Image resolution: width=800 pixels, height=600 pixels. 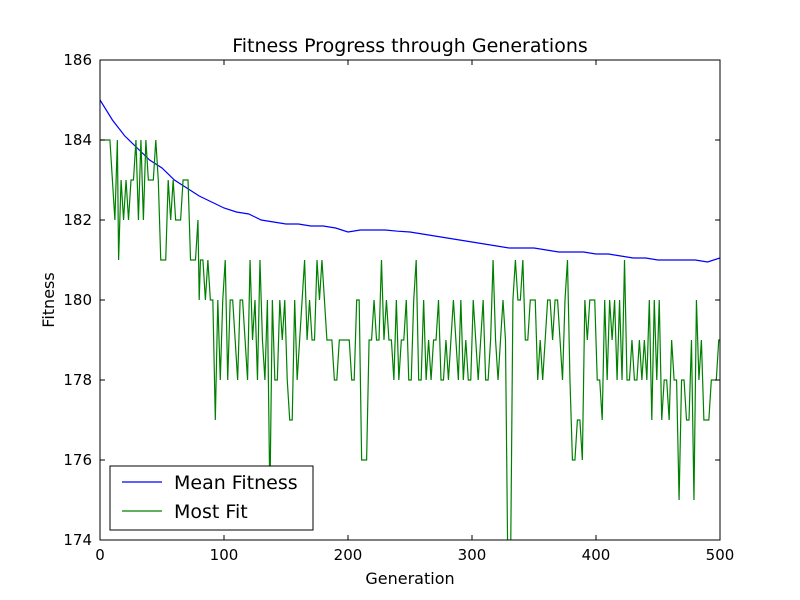 I want to click on y-tick-label: 180, so click(x=77, y=300).